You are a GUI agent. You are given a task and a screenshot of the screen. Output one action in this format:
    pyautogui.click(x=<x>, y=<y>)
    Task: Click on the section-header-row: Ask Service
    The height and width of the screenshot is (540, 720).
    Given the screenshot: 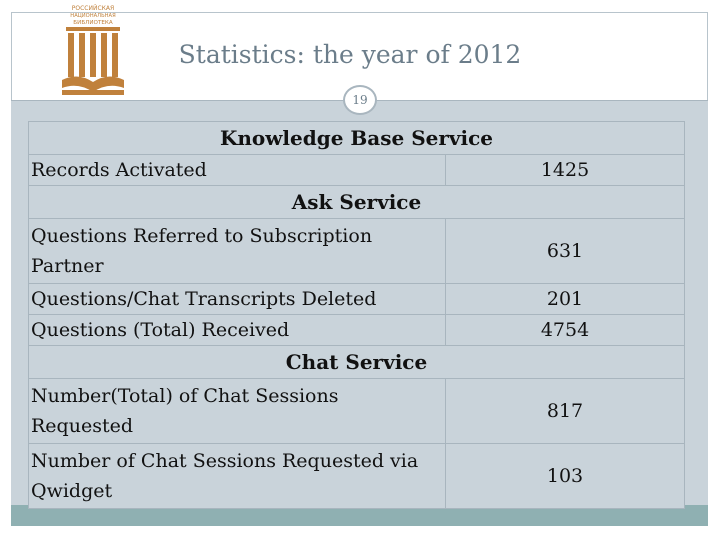 What is the action you would take?
    pyautogui.click(x=356, y=202)
    